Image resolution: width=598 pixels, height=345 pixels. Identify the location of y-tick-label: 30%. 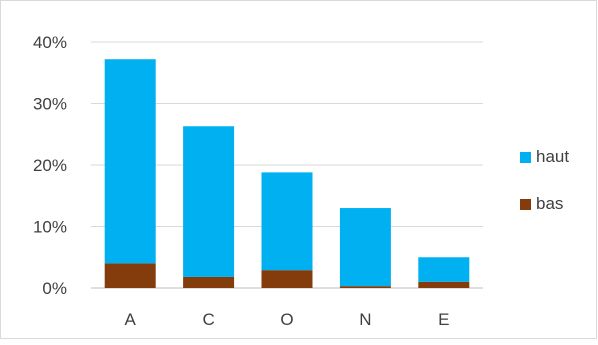
(50, 104).